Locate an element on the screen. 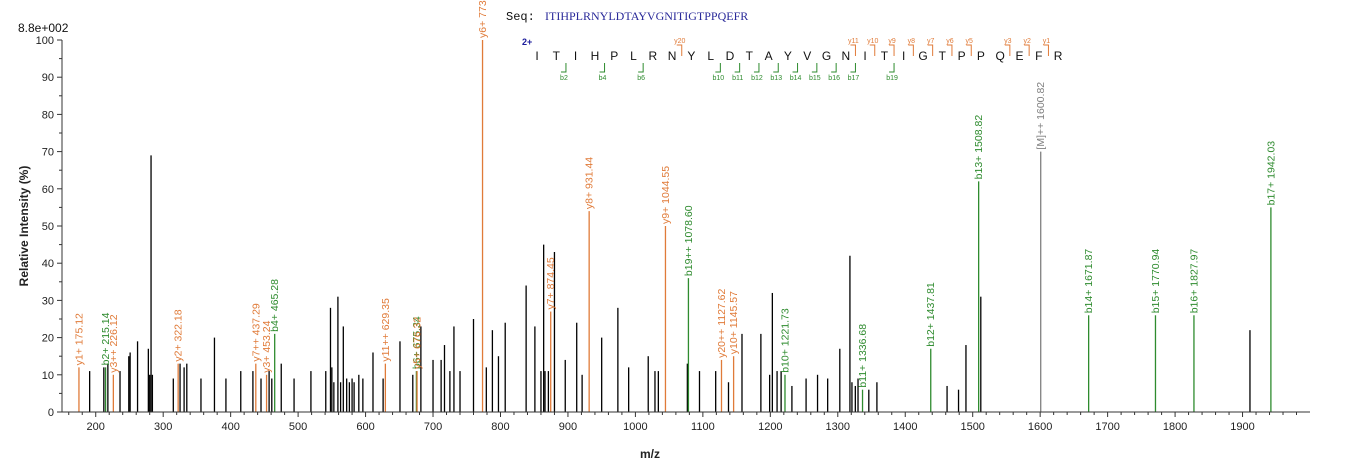 The height and width of the screenshot is (473, 1362). x-tick-label: 1300 is located at coordinates (838, 427).